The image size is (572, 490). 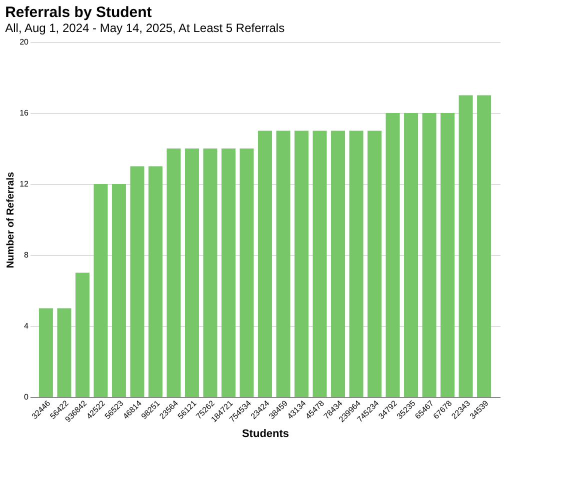 I want to click on y-tick-label: 20, so click(x=25, y=42).